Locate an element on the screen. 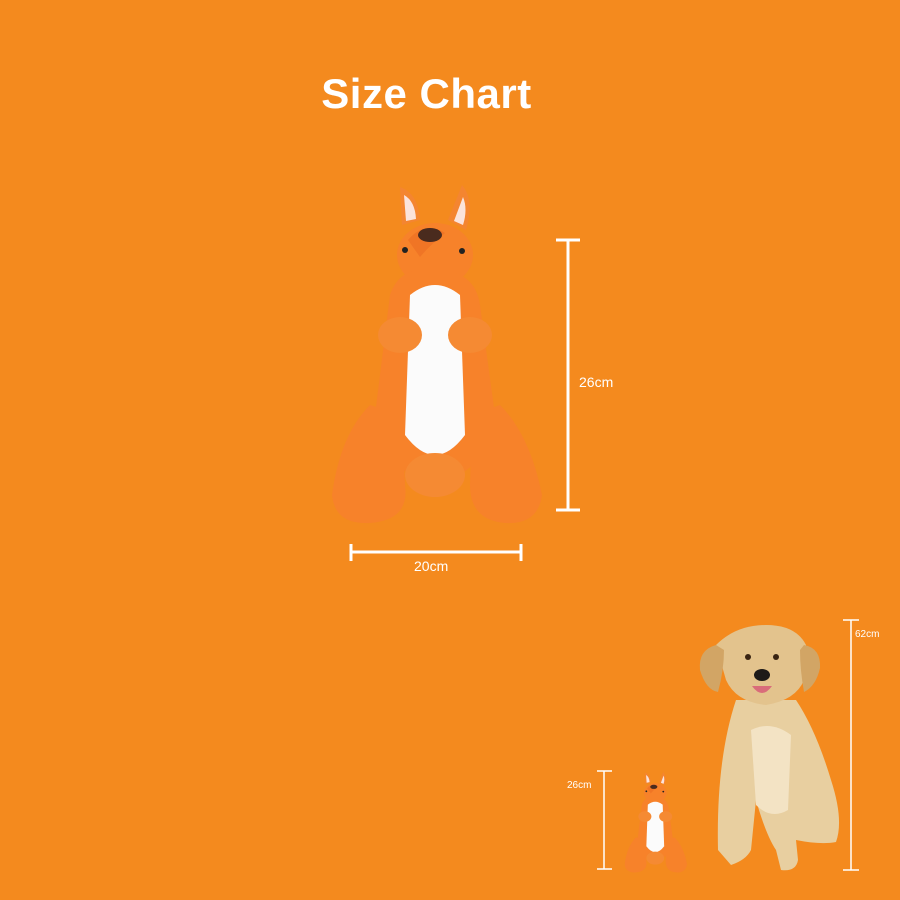 The height and width of the screenshot is (900, 900). toy-height-label: 26cm is located at coordinates (579, 785).